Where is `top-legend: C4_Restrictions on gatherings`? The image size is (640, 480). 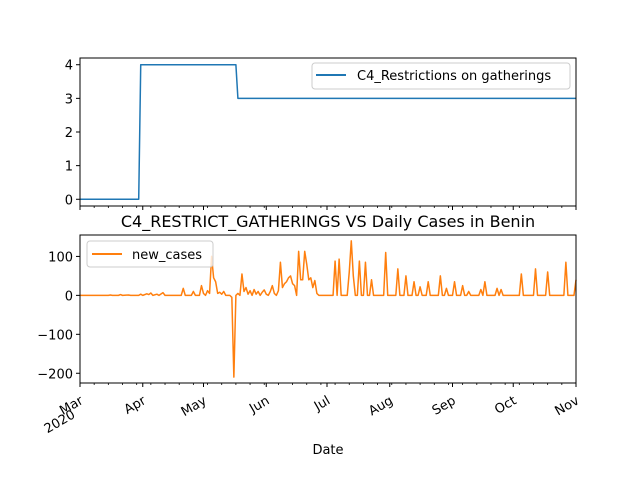
top-legend: C4_Restrictions on gatherings is located at coordinates (441, 76).